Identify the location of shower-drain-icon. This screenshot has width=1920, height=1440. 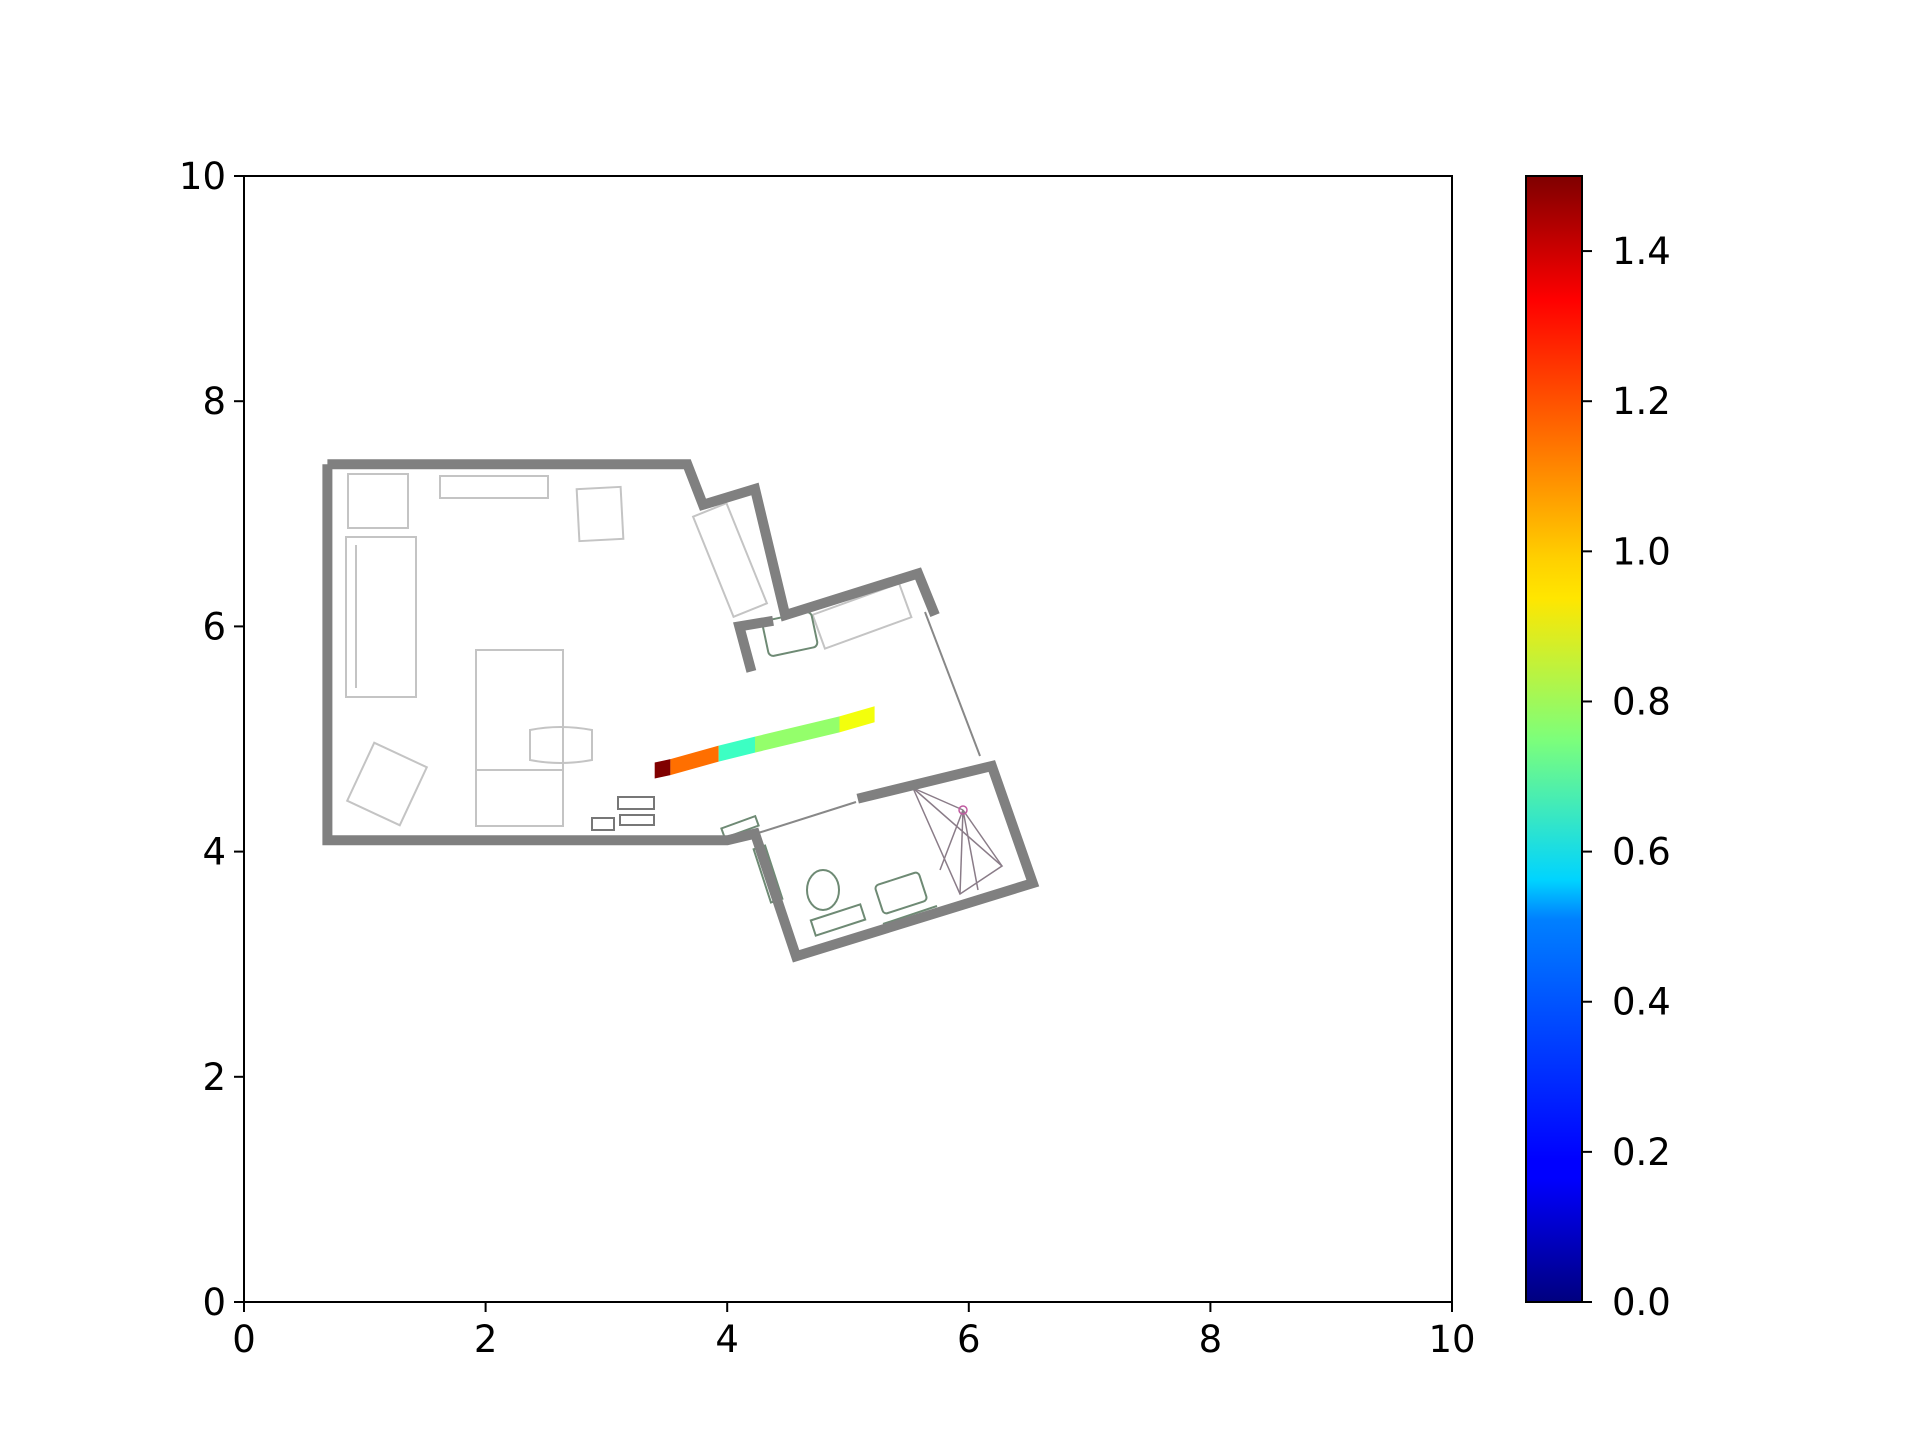
(963, 810).